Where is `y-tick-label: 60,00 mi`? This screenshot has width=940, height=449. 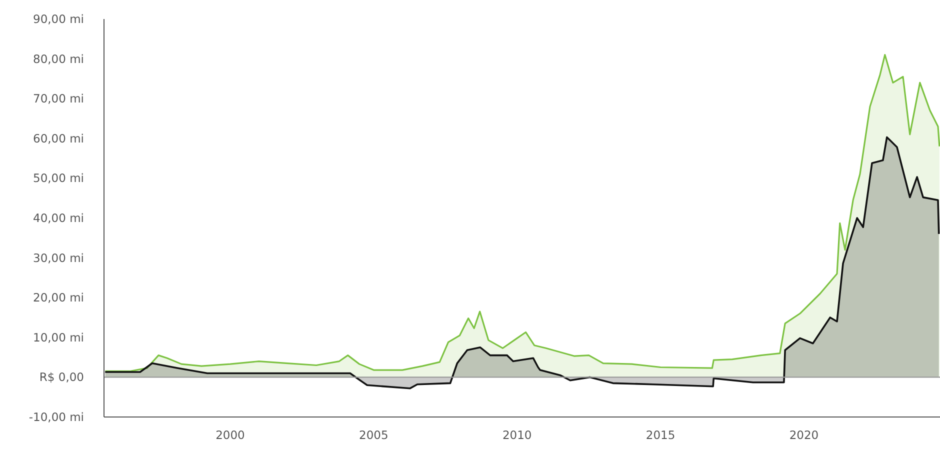
y-tick-label: 60,00 mi is located at coordinates (58, 138).